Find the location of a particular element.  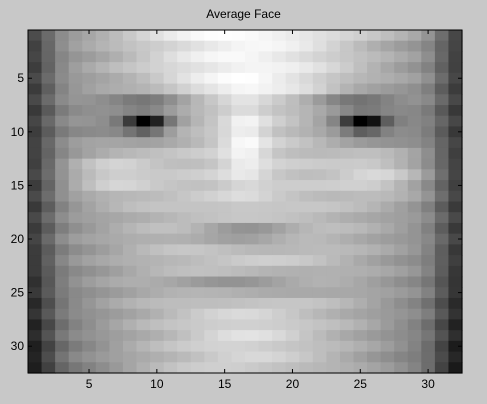

y-tick-label: 30 is located at coordinates (18, 346).